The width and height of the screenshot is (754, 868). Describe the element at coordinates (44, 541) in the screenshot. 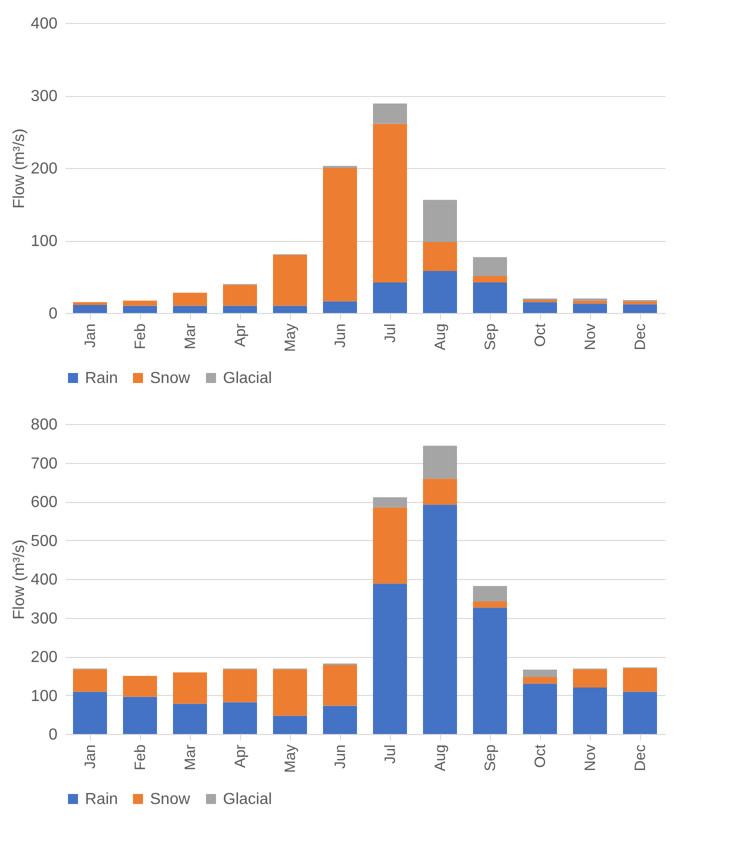

I see `y-tick-label: 500` at that location.